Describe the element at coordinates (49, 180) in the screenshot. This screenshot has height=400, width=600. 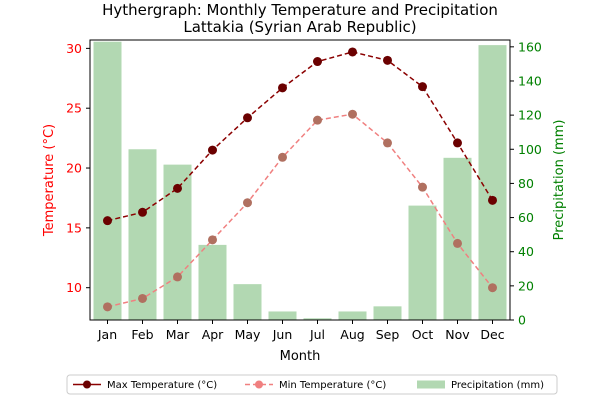
I see `y-axis-left-label: Temperature (°C)` at that location.